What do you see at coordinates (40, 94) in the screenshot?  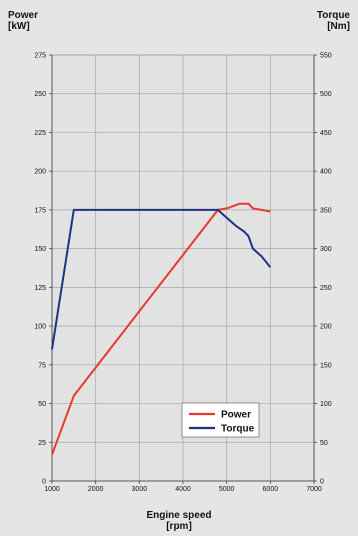 I see `y-left-tick-label-10: 250` at bounding box center [40, 94].